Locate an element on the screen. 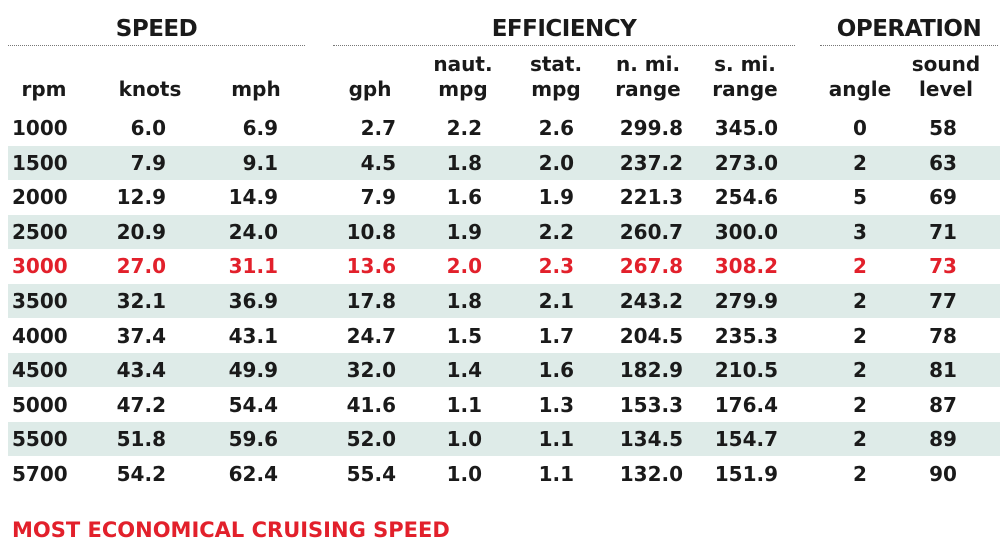 The height and width of the screenshot is (558, 1000). table-cell: 58 is located at coordinates (943, 128).